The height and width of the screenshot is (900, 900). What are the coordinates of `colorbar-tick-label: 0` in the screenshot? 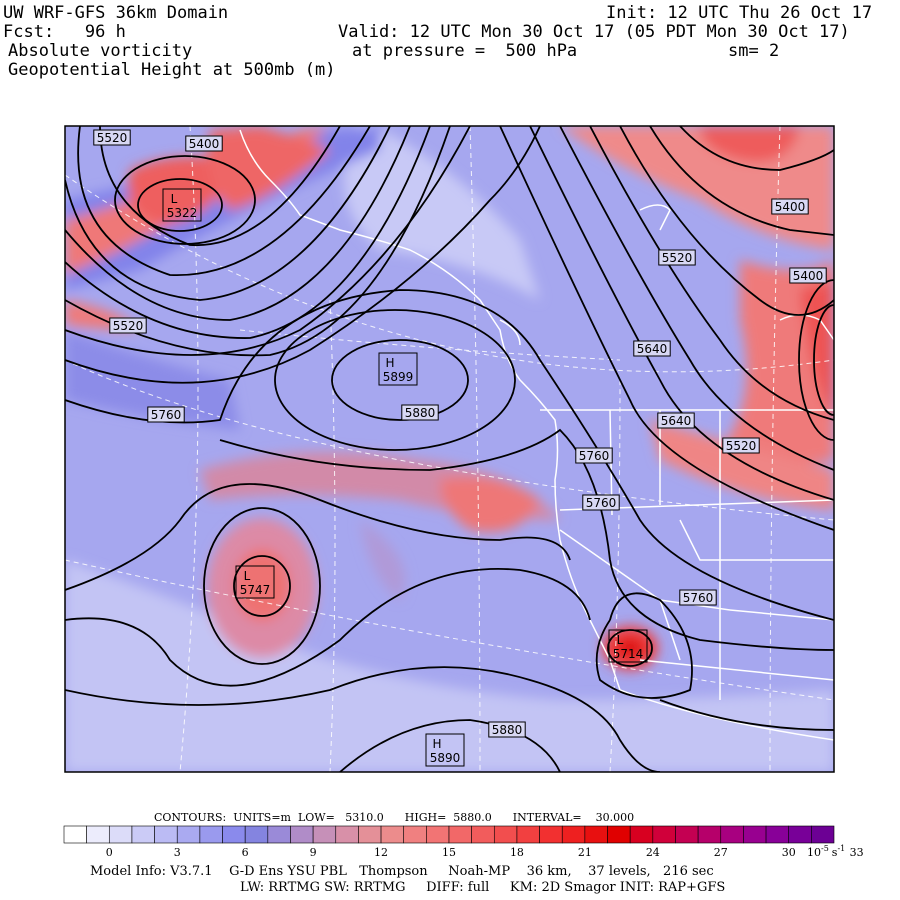 It's located at (109, 852).